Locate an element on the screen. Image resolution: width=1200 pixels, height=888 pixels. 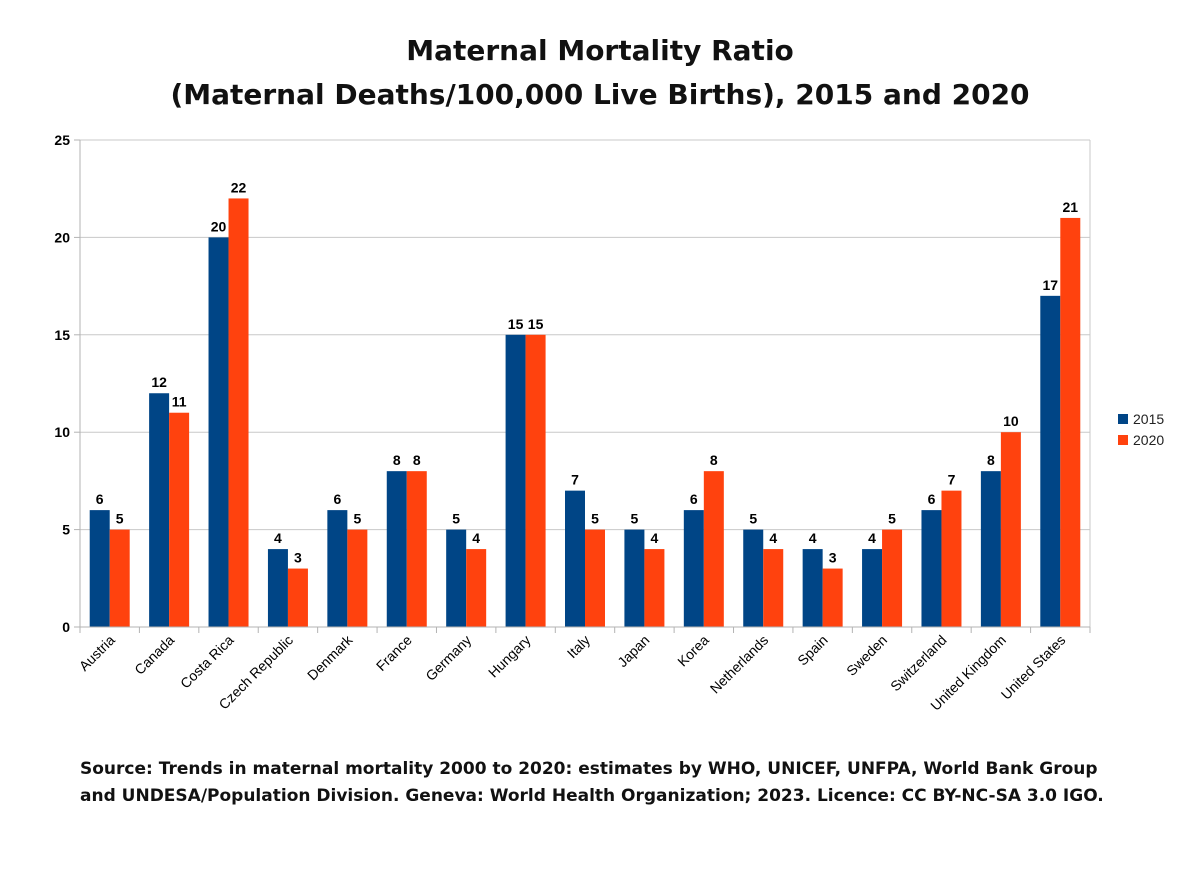
y-tick-label: 10 is located at coordinates (62, 432).